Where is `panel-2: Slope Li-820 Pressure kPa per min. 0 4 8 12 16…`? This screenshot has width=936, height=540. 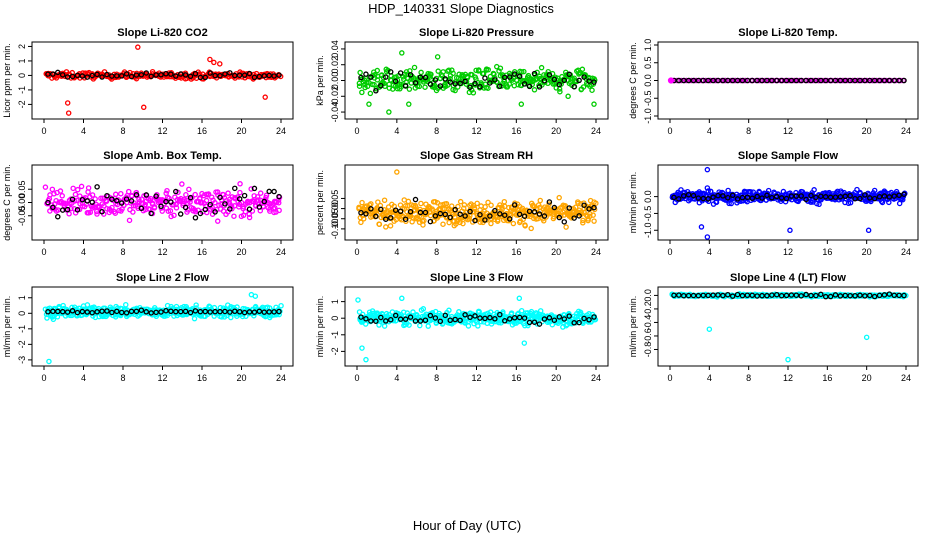
panel-2: Slope Li-820 Pressure kPa per min. 0 4 8 12 16… is located at coordinates (462, 81).